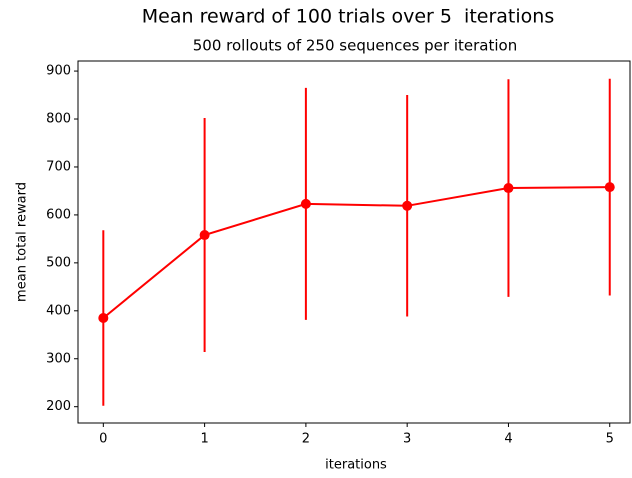 The height and width of the screenshot is (478, 632). Describe the element at coordinates (58, 166) in the screenshot. I see `y-tick-label: 700` at that location.